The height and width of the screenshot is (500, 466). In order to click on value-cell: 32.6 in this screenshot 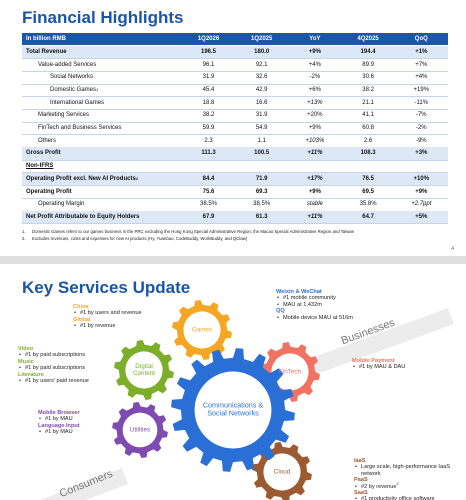, I will do `click(261, 77)`.